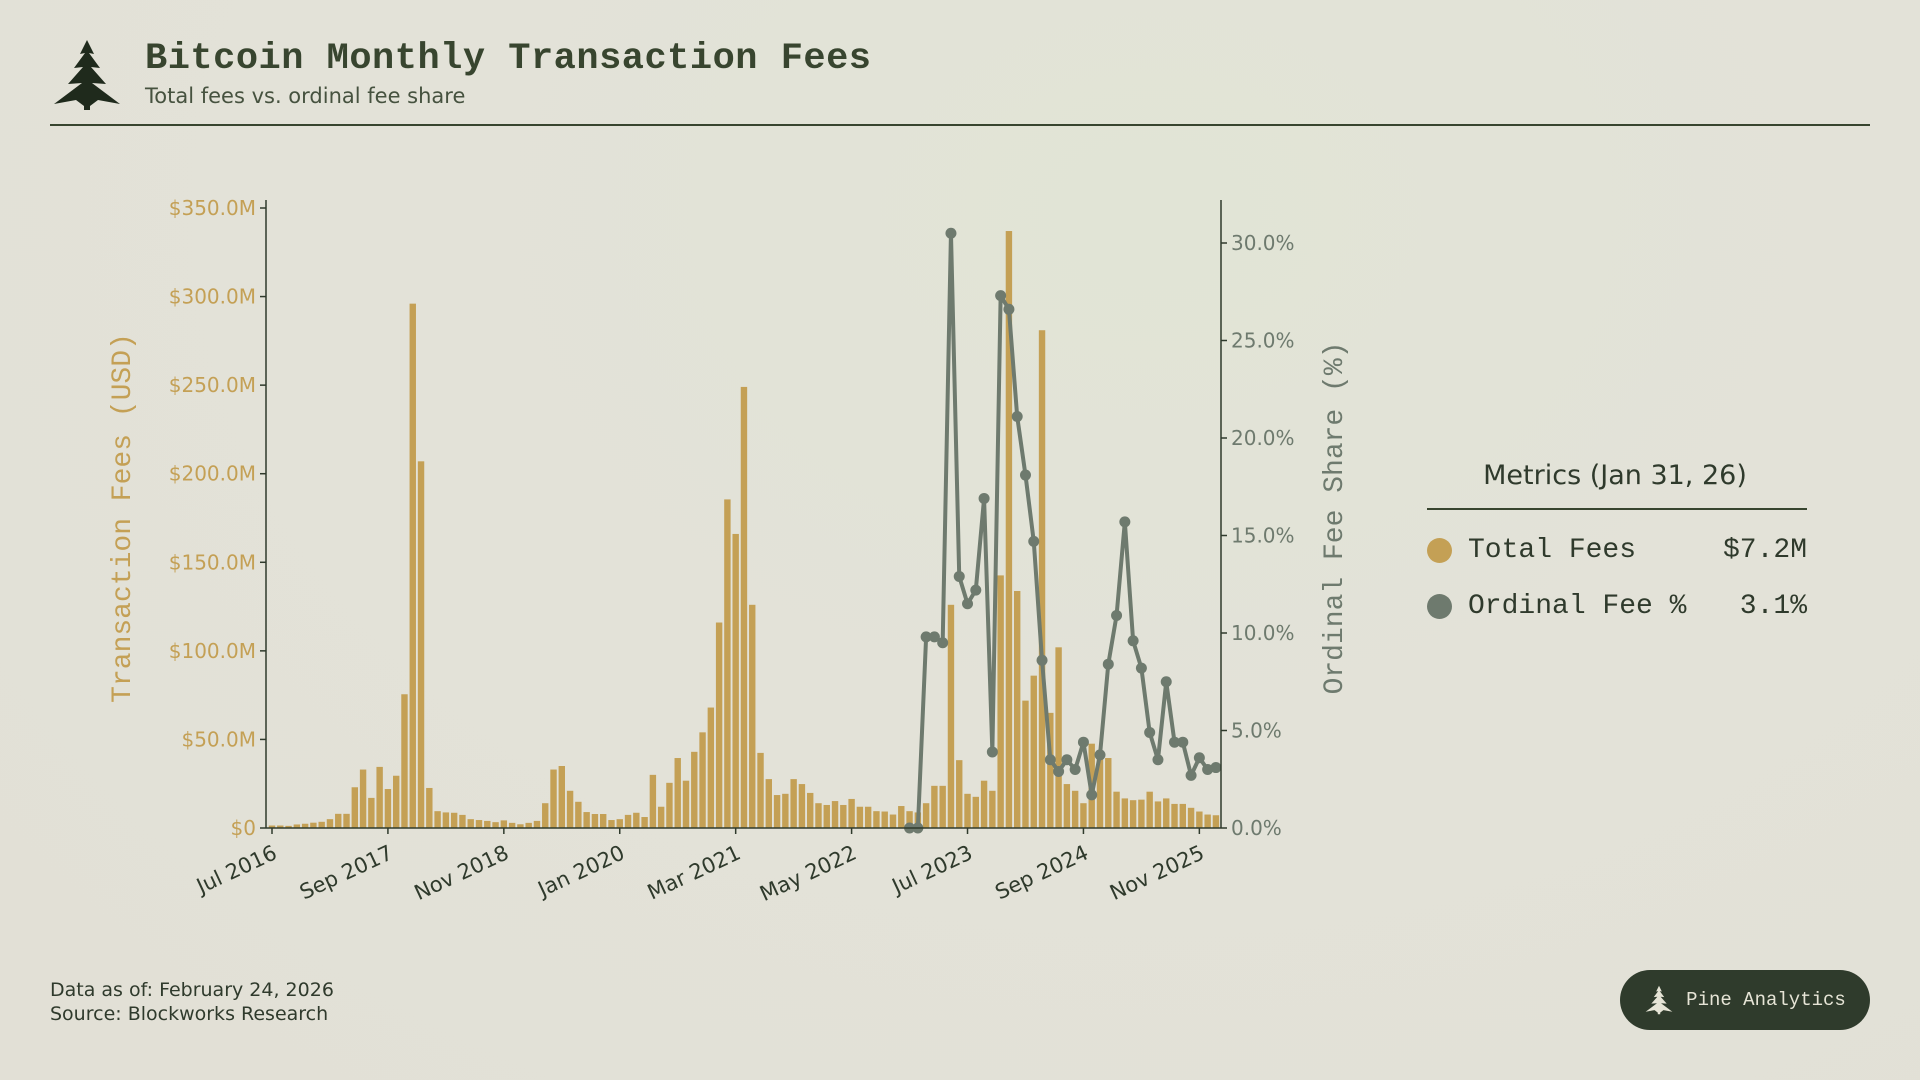 Image resolution: width=1920 pixels, height=1080 pixels. Describe the element at coordinates (192, 990) in the screenshot. I see `data-as-of: Data as of: February 24, 2026` at that location.